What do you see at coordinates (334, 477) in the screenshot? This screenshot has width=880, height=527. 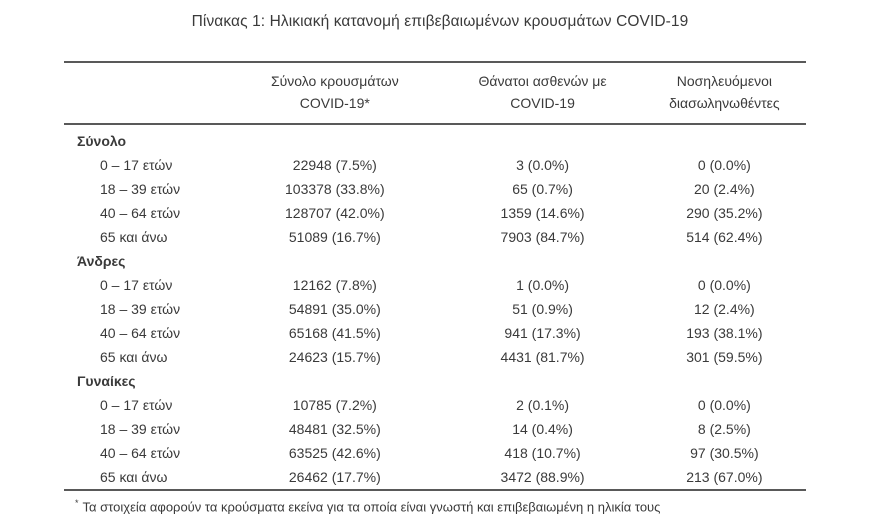 I see `cases-cell: 26462 (17.7%)` at bounding box center [334, 477].